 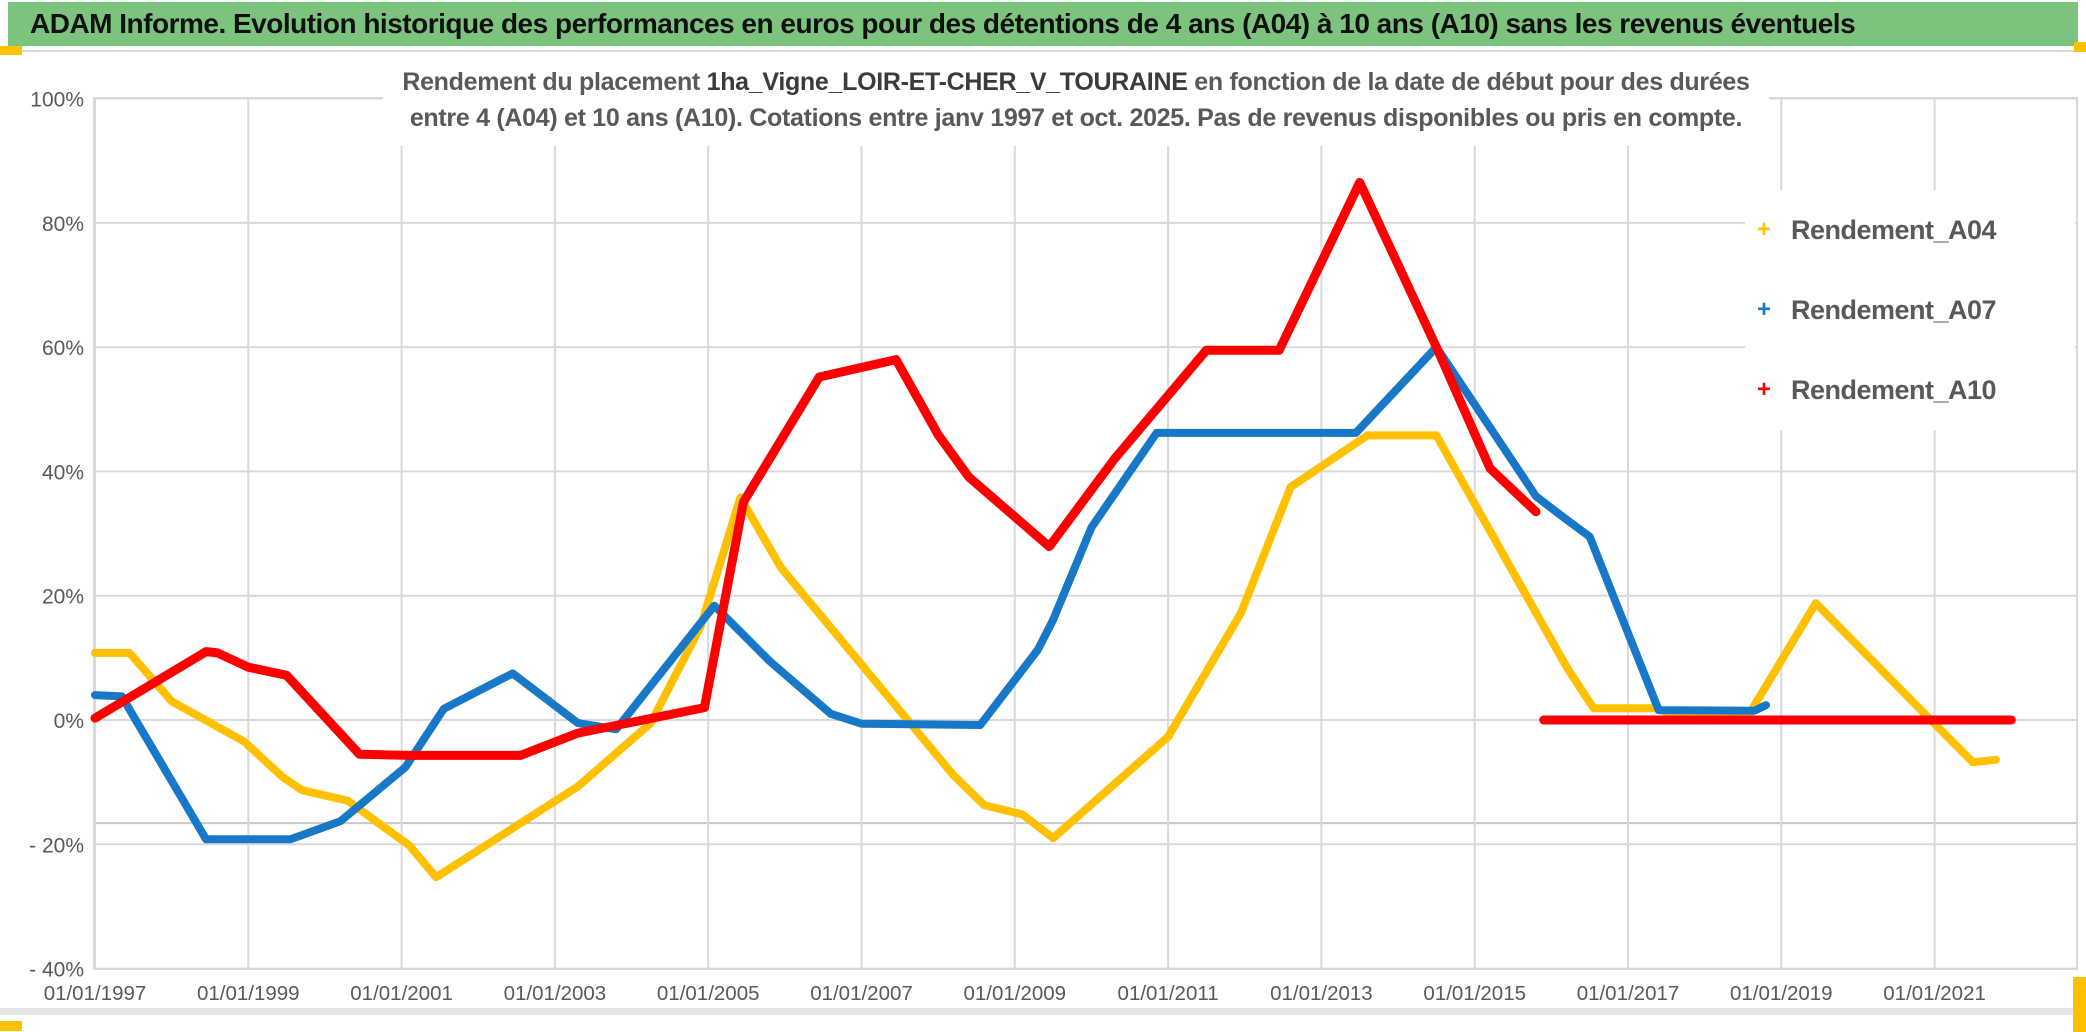 I want to click on x-axis-tick-label: 01/01/2007, so click(x=861, y=993).